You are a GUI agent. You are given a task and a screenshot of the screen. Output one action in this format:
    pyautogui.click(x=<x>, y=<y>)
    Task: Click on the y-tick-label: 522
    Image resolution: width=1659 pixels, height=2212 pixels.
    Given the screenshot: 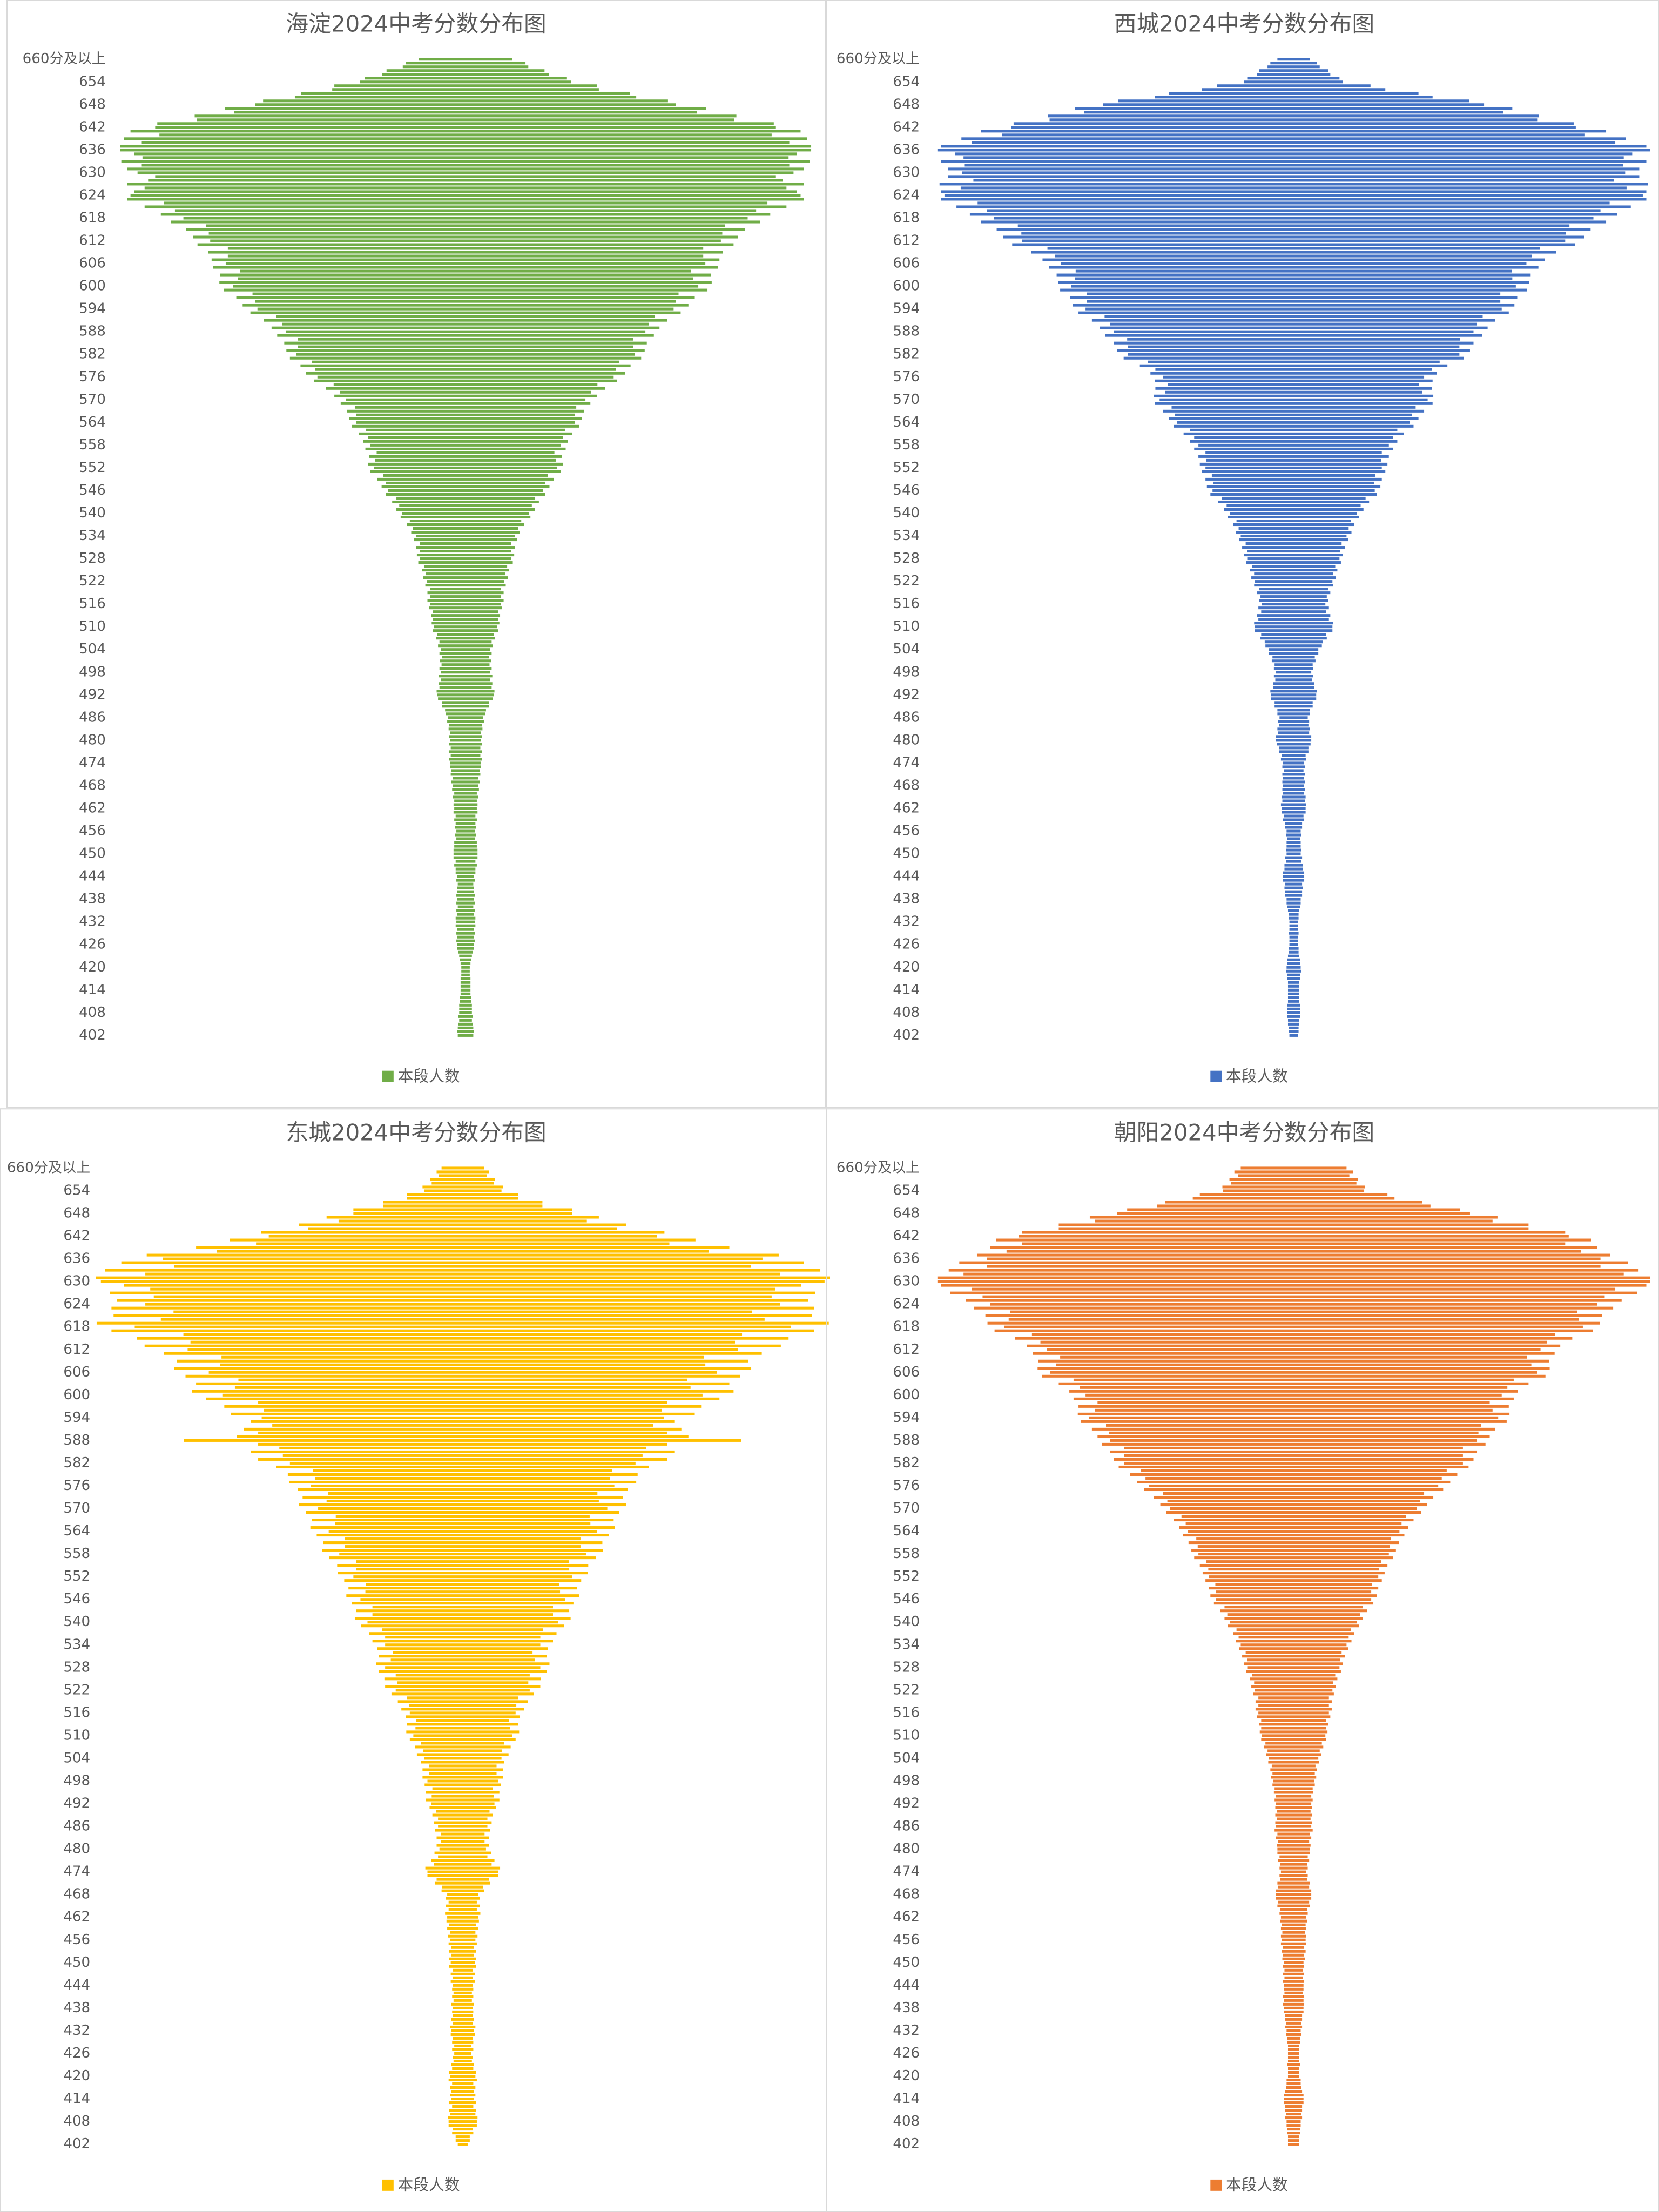 What is the action you would take?
    pyautogui.click(x=92, y=581)
    